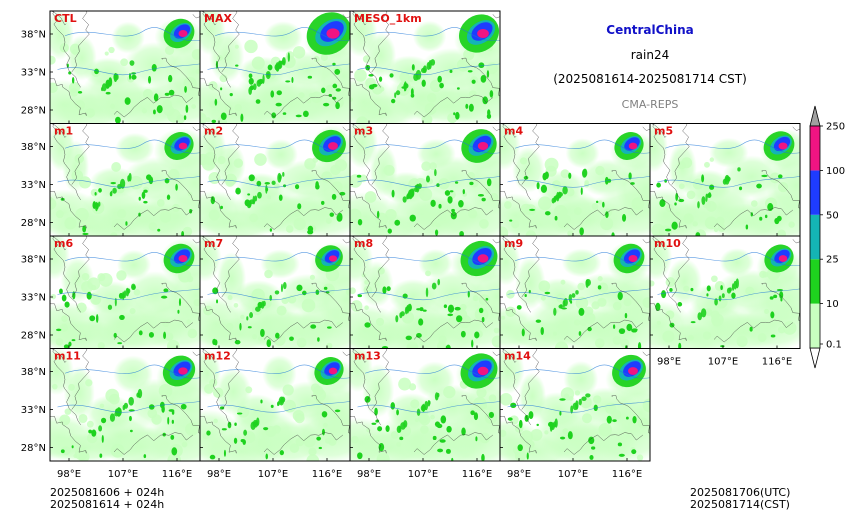 This screenshot has width=860, height=523. What do you see at coordinates (425, 180) in the screenshot?
I see `forecast-panel: m3` at bounding box center [425, 180].